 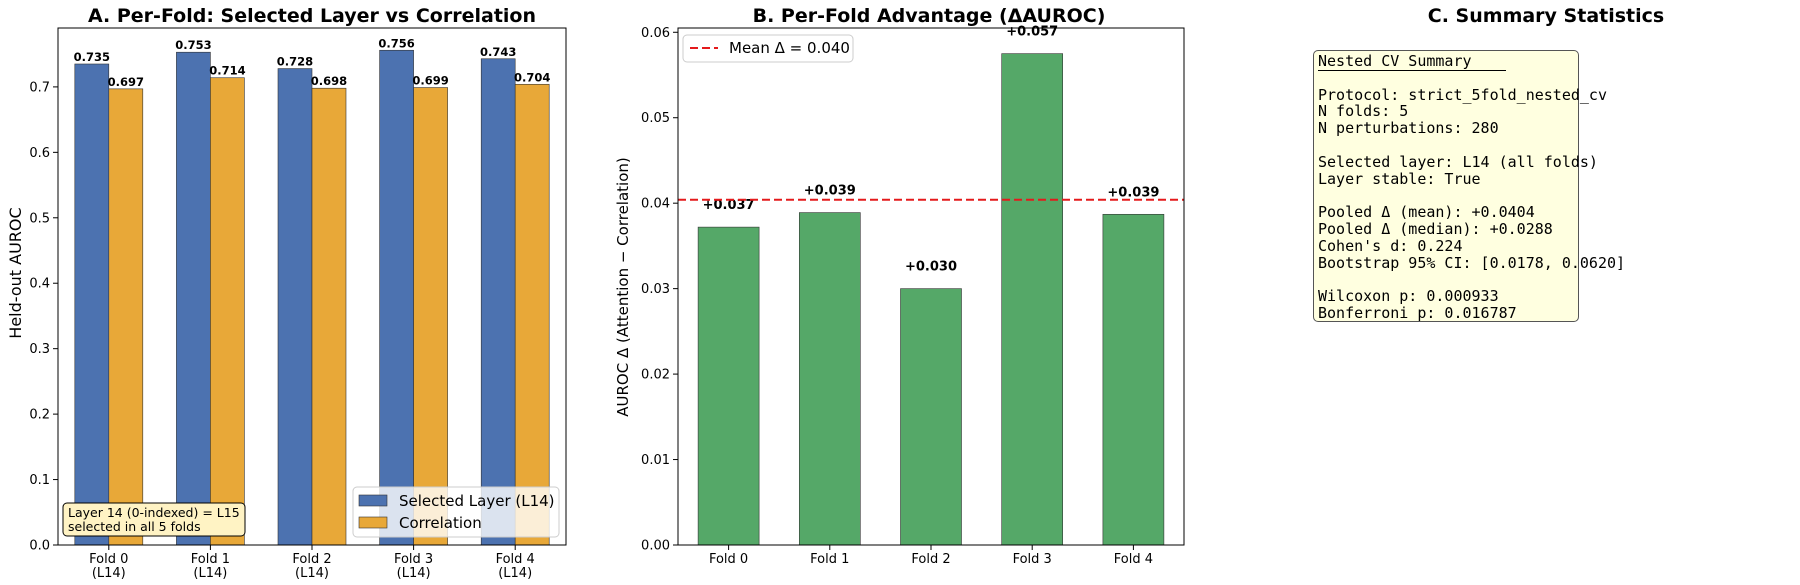 What do you see at coordinates (1408, 296) in the screenshot?
I see `summary-line: Wilcoxon p: 0.000933` at bounding box center [1408, 296].